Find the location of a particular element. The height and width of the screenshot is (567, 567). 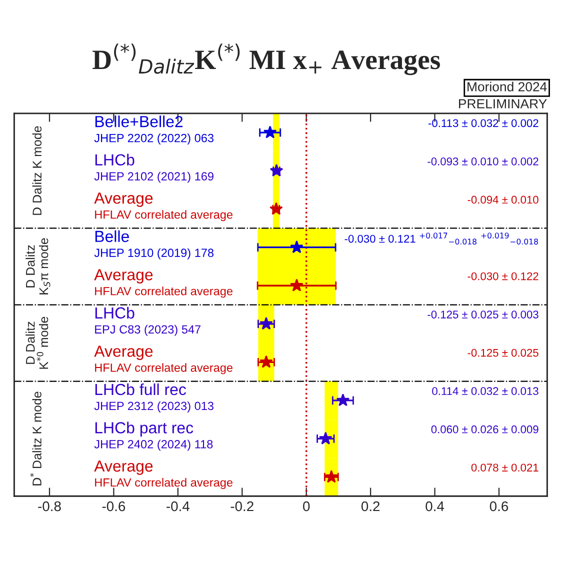

x-tick-label: -0.6 is located at coordinates (114, 506).